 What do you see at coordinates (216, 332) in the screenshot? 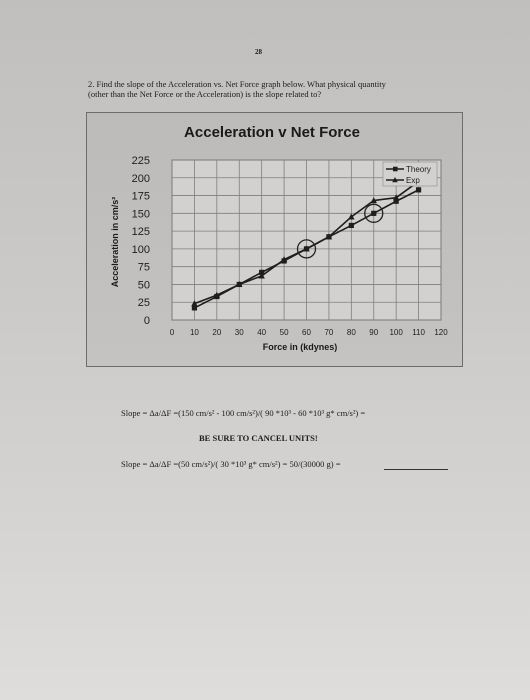
I see `x-tick-label: 20` at bounding box center [216, 332].